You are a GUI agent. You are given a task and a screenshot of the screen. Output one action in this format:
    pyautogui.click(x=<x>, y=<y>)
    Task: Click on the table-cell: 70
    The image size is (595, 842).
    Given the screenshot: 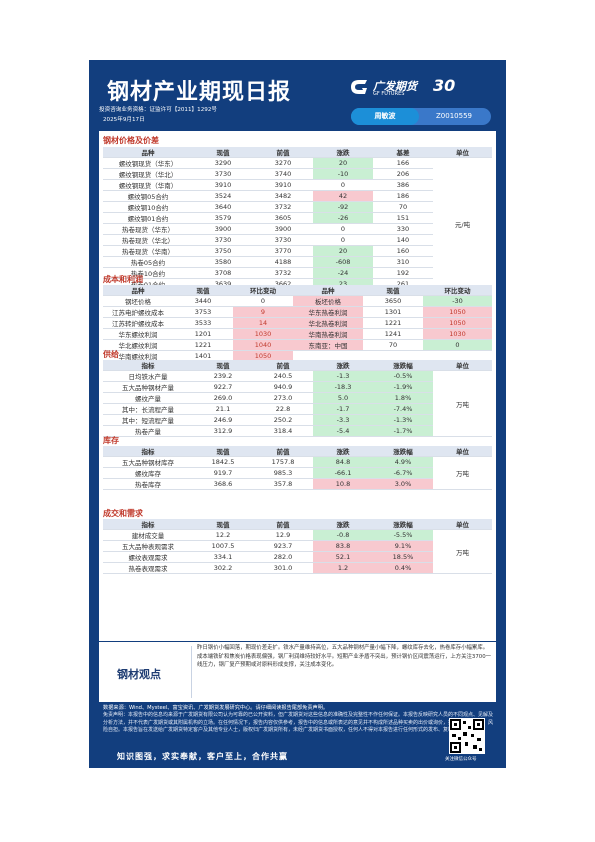 What is the action you would take?
    pyautogui.click(x=403, y=207)
    